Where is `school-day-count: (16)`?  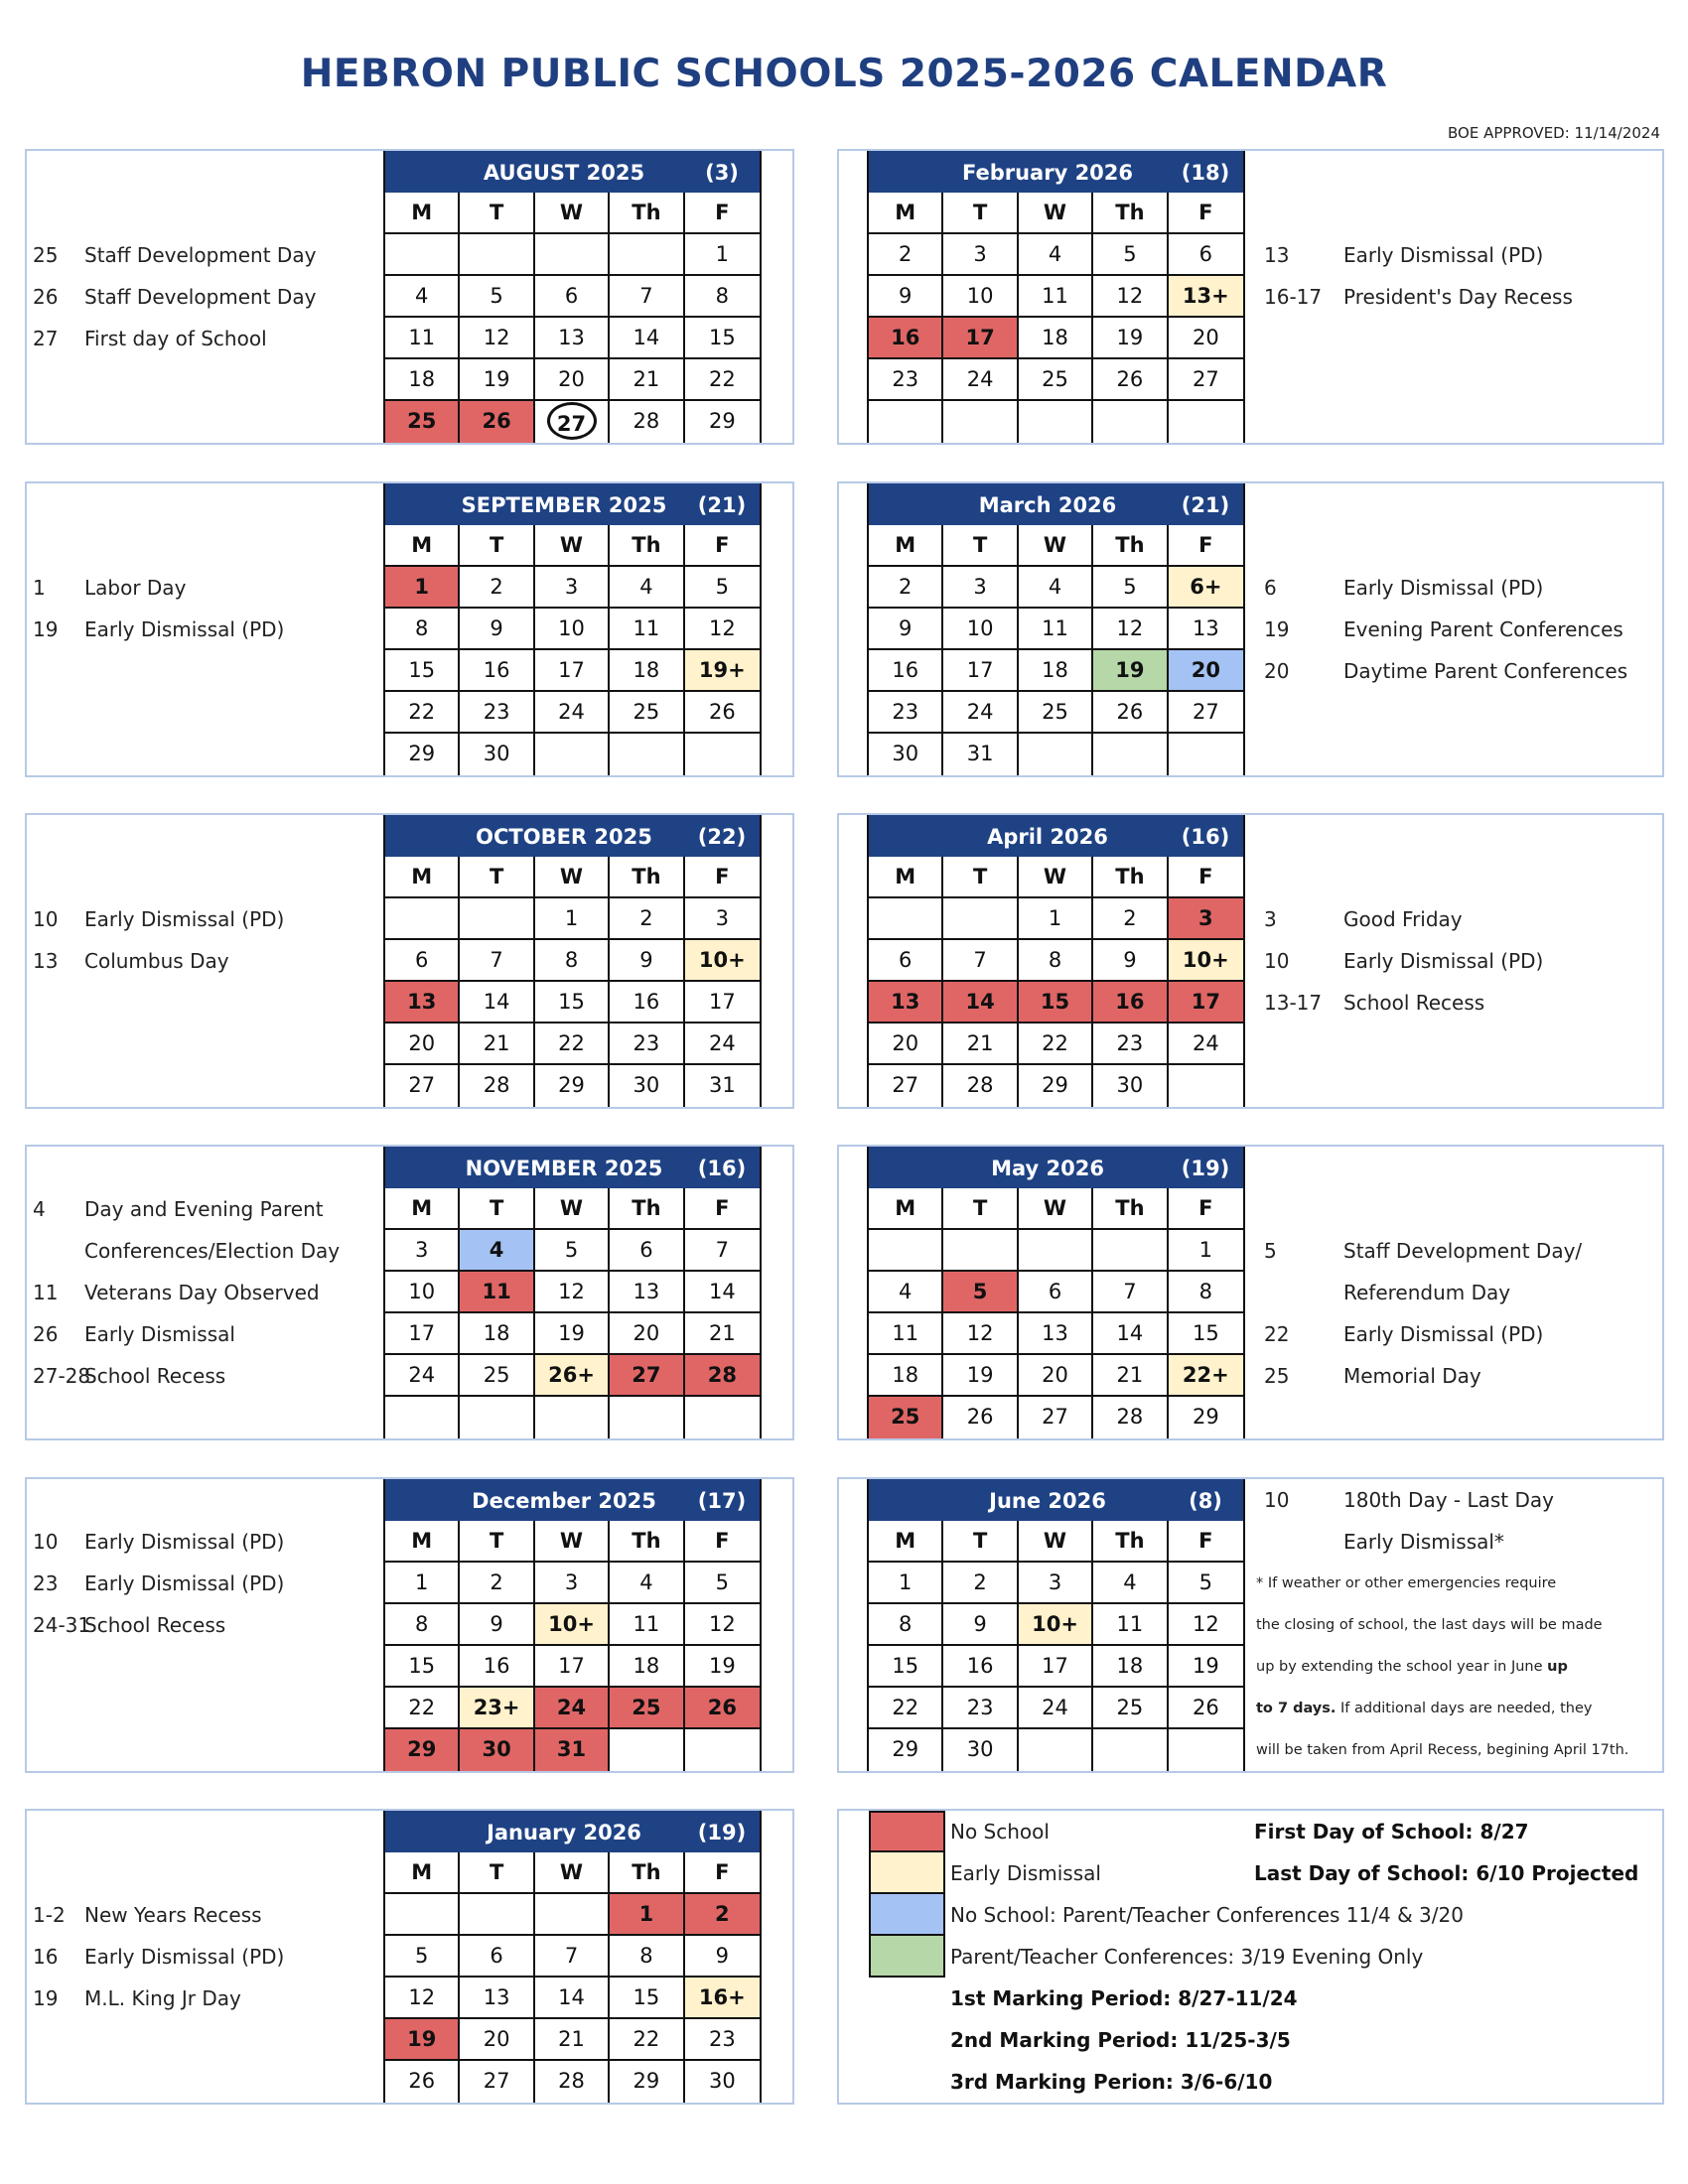 school-day-count: (16) is located at coordinates (1205, 837).